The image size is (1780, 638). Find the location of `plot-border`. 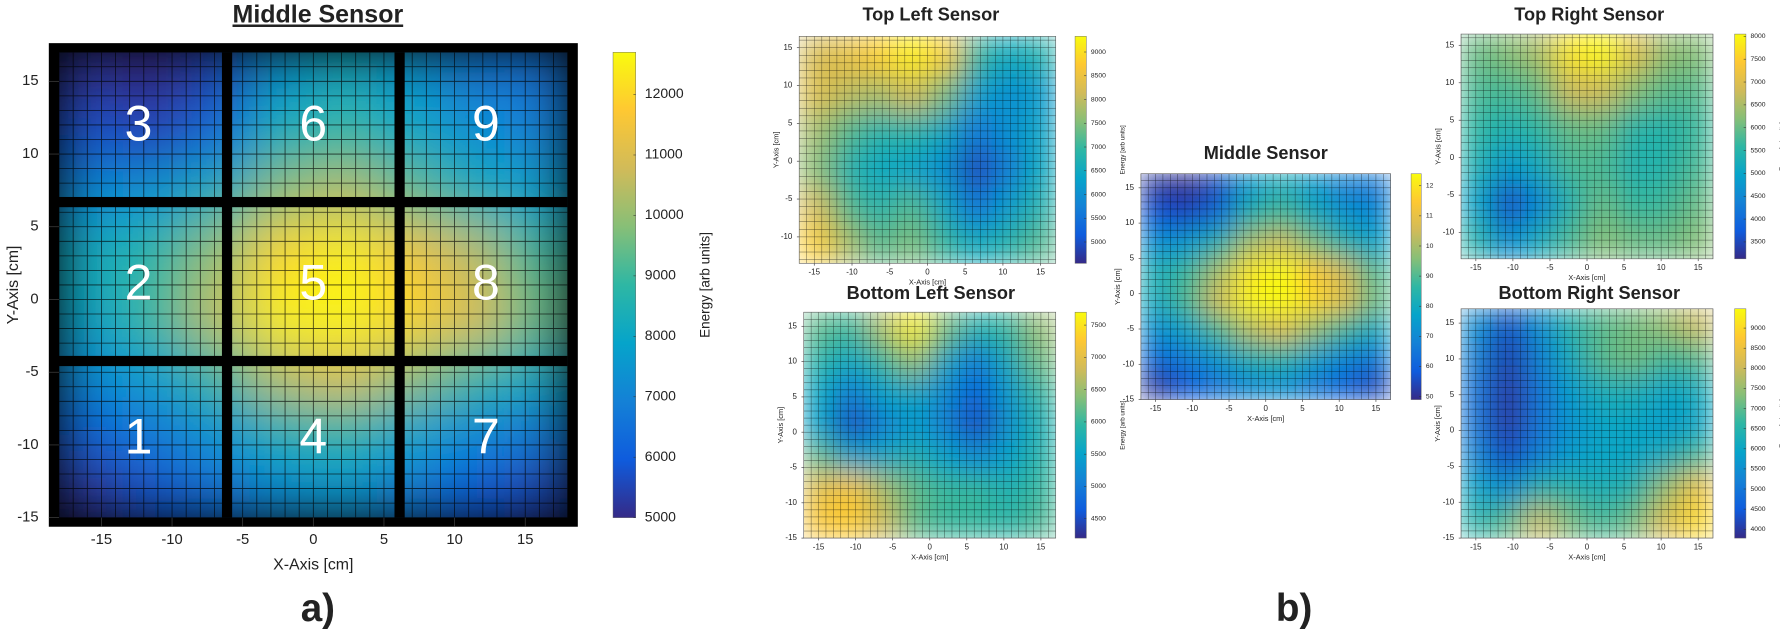

plot-border is located at coordinates (930, 425).